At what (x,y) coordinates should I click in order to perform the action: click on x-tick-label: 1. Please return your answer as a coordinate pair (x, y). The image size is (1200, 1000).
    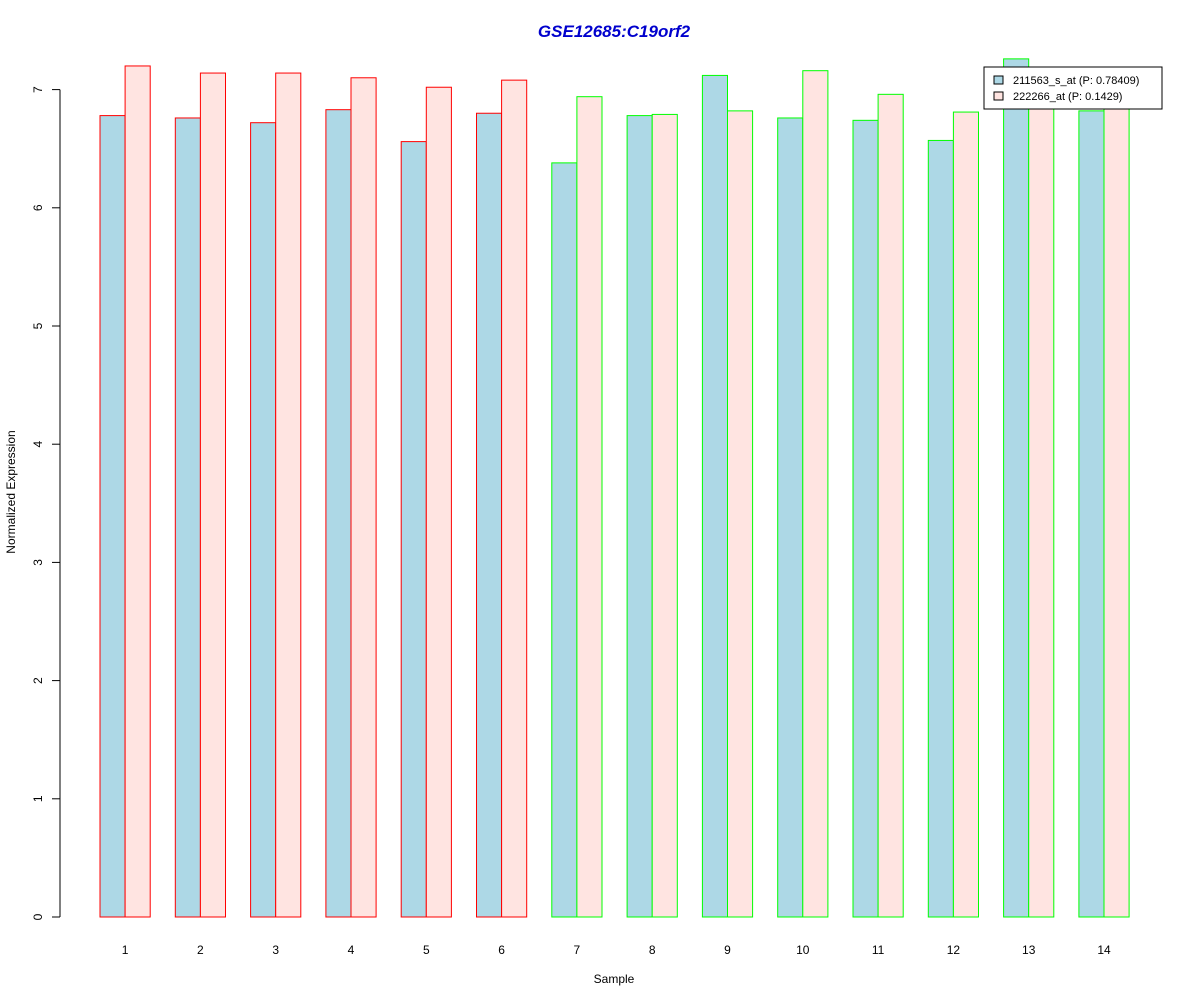
    Looking at the image, I should click on (125, 950).